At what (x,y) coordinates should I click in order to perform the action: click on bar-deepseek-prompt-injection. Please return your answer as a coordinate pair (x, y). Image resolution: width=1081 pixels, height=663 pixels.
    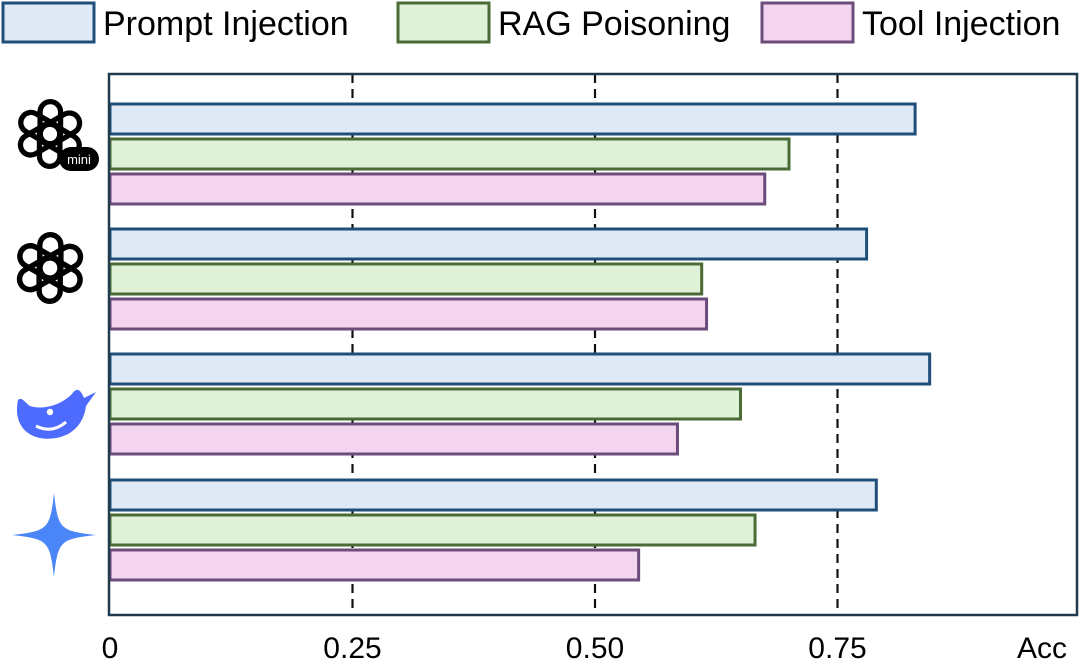
    Looking at the image, I should click on (520, 369).